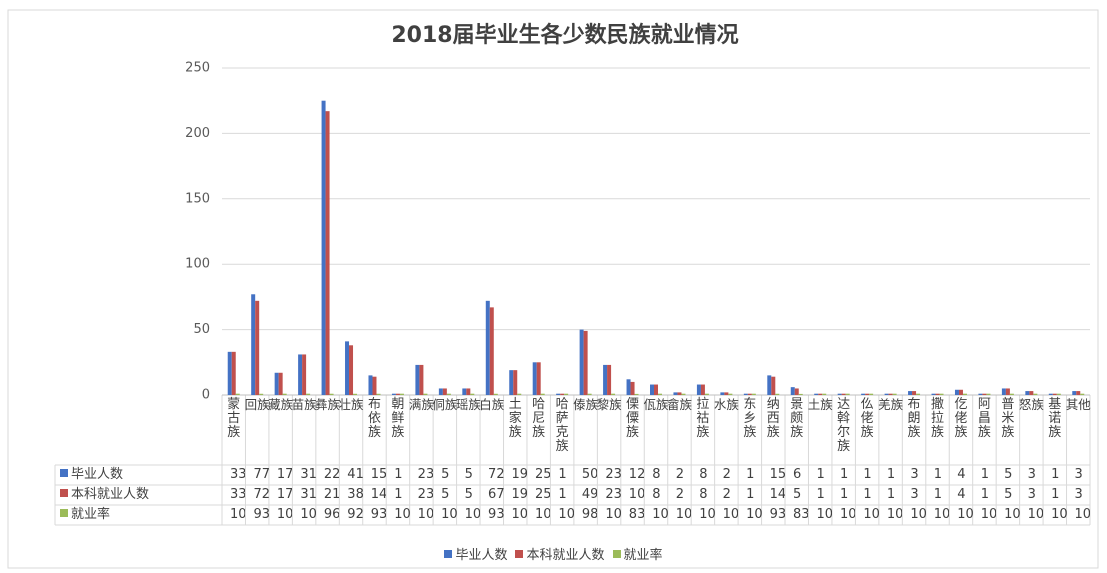 This screenshot has width=1107, height=573. I want to click on table-cell: 17, so click(284, 494).